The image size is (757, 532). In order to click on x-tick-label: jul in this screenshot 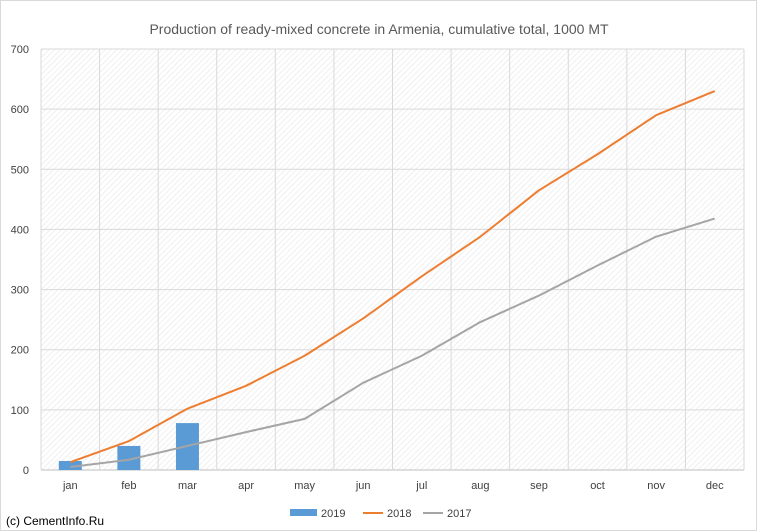, I will do `click(421, 486)`.